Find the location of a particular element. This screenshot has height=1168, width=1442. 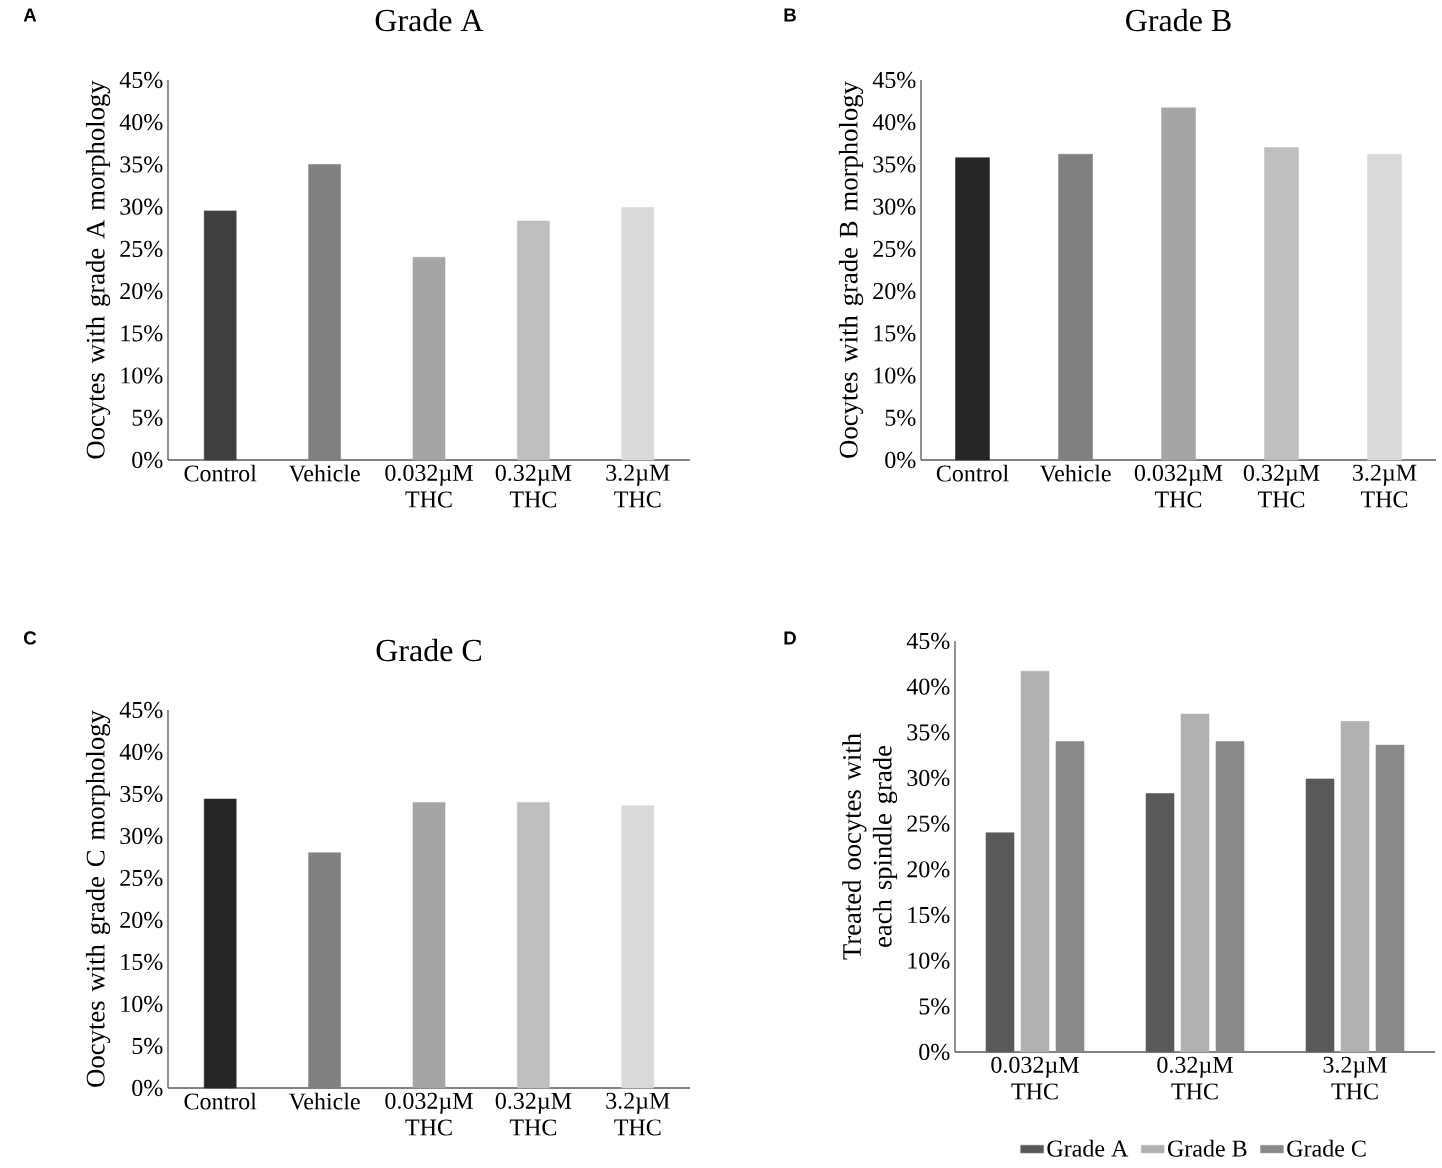

legend-label: Grade B is located at coordinates (1207, 1148).